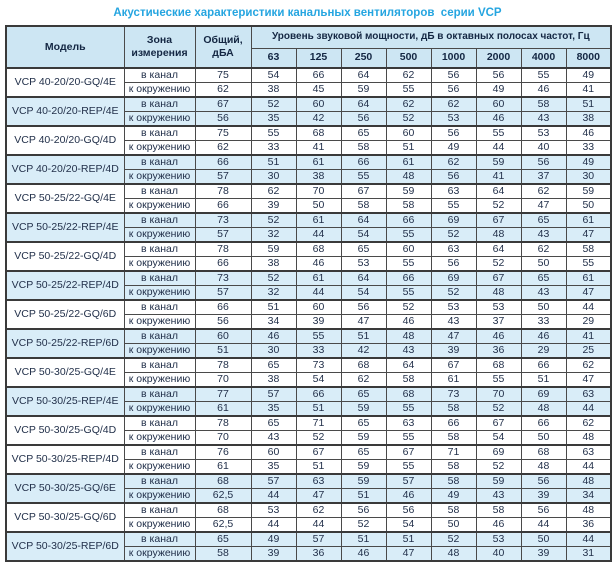 The image size is (615, 570). I want to click on col-header-freq-250: 250, so click(363, 58).